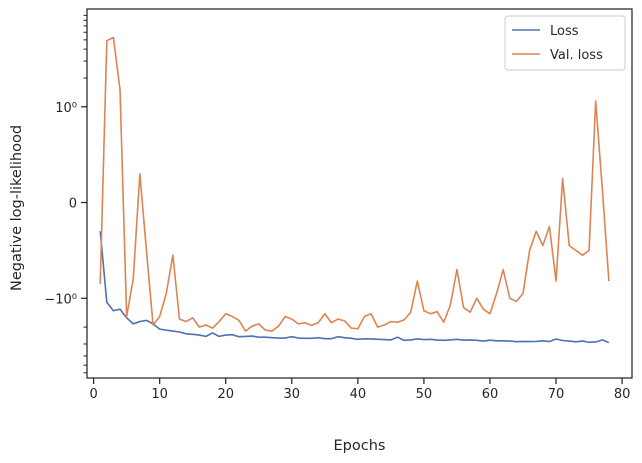 The height and width of the screenshot is (463, 642). Describe the element at coordinates (93, 394) in the screenshot. I see `x-tick-label: 0` at that location.